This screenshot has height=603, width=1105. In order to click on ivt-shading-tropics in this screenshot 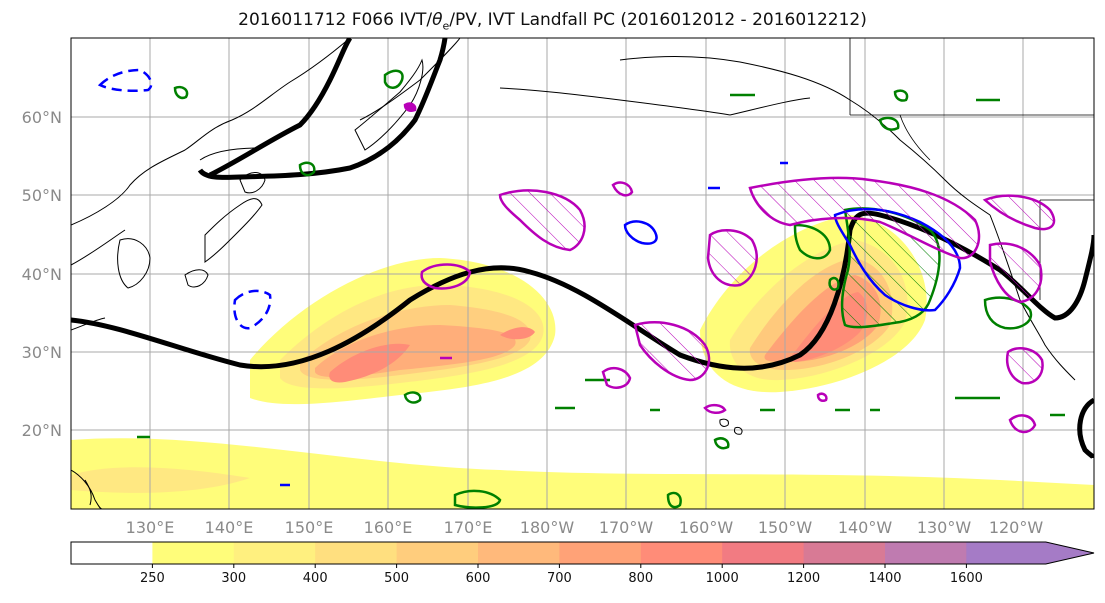, I will do `click(582, 473)`.